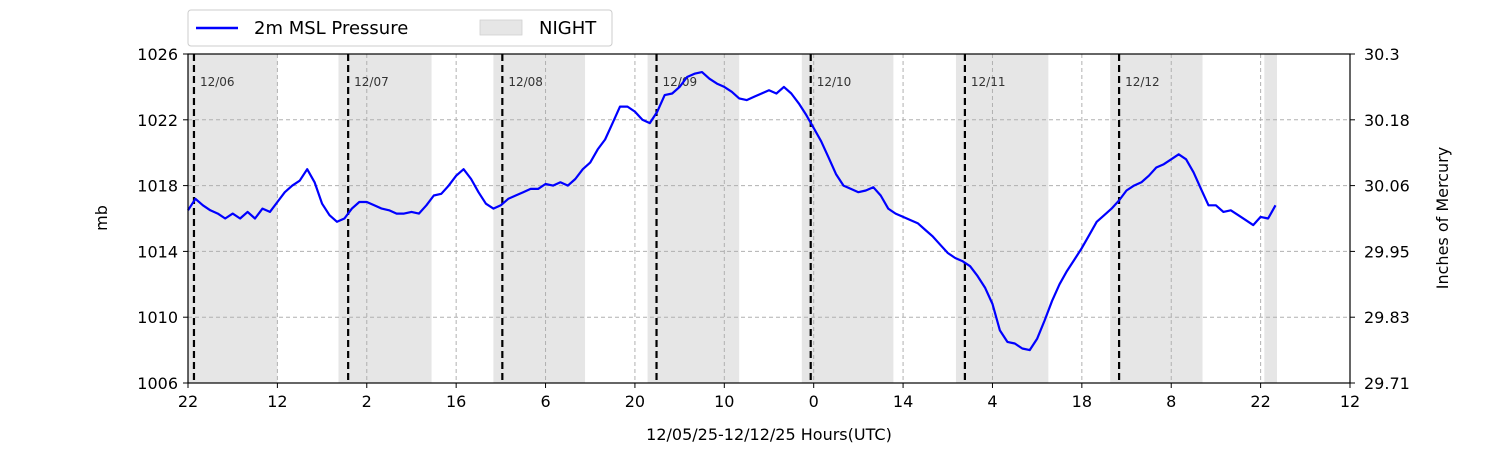 The height and width of the screenshot is (450, 1500). Describe the element at coordinates (1171, 401) in the screenshot. I see `x-tick-label: 8` at that location.